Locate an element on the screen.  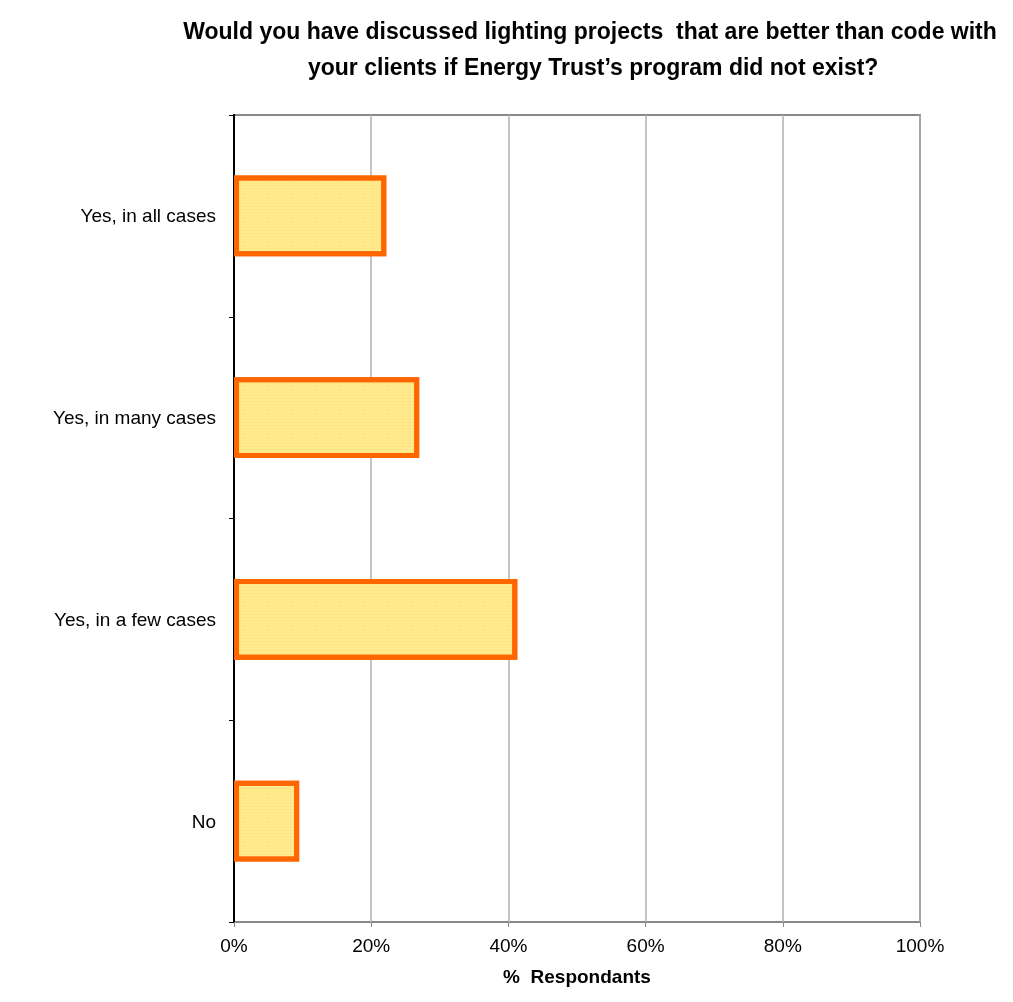
x-tick-label: 20% is located at coordinates (371, 945).